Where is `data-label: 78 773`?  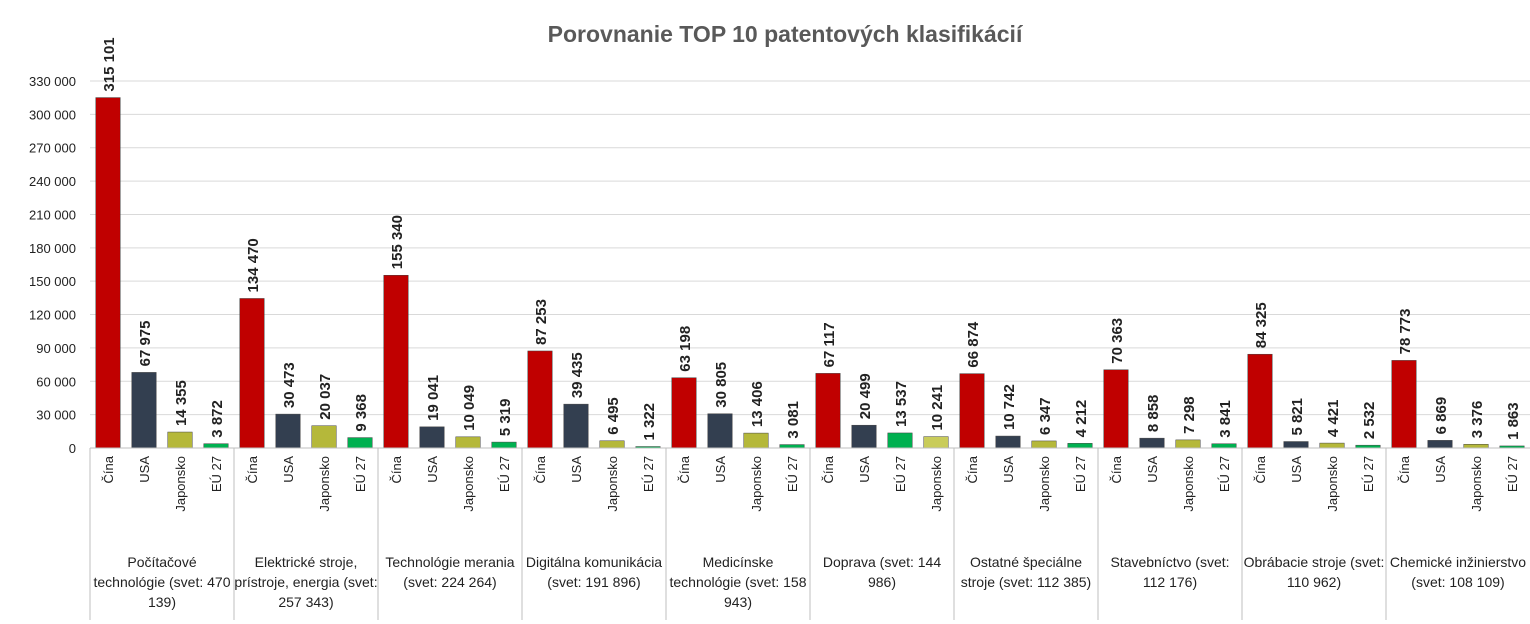
data-label: 78 773 is located at coordinates (1405, 332).